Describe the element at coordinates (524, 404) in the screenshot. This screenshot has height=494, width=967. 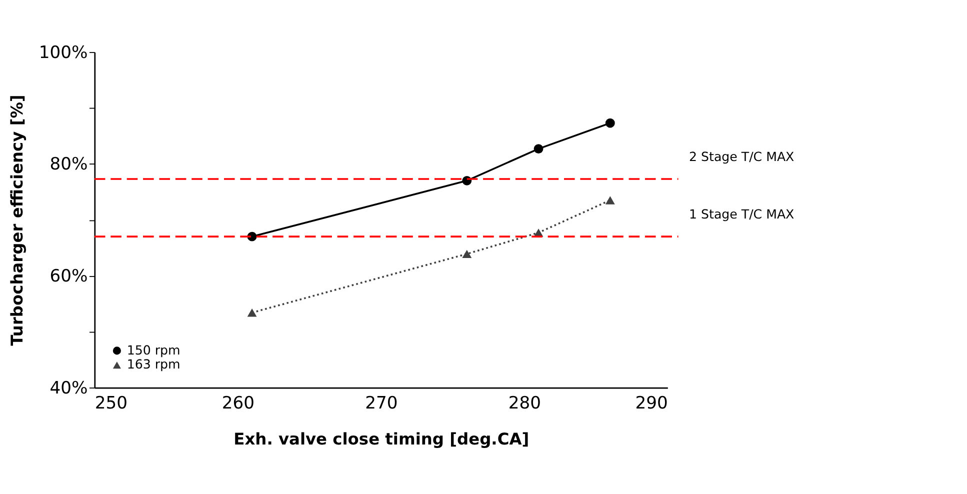
I see `x-tick-label: 280` at that location.